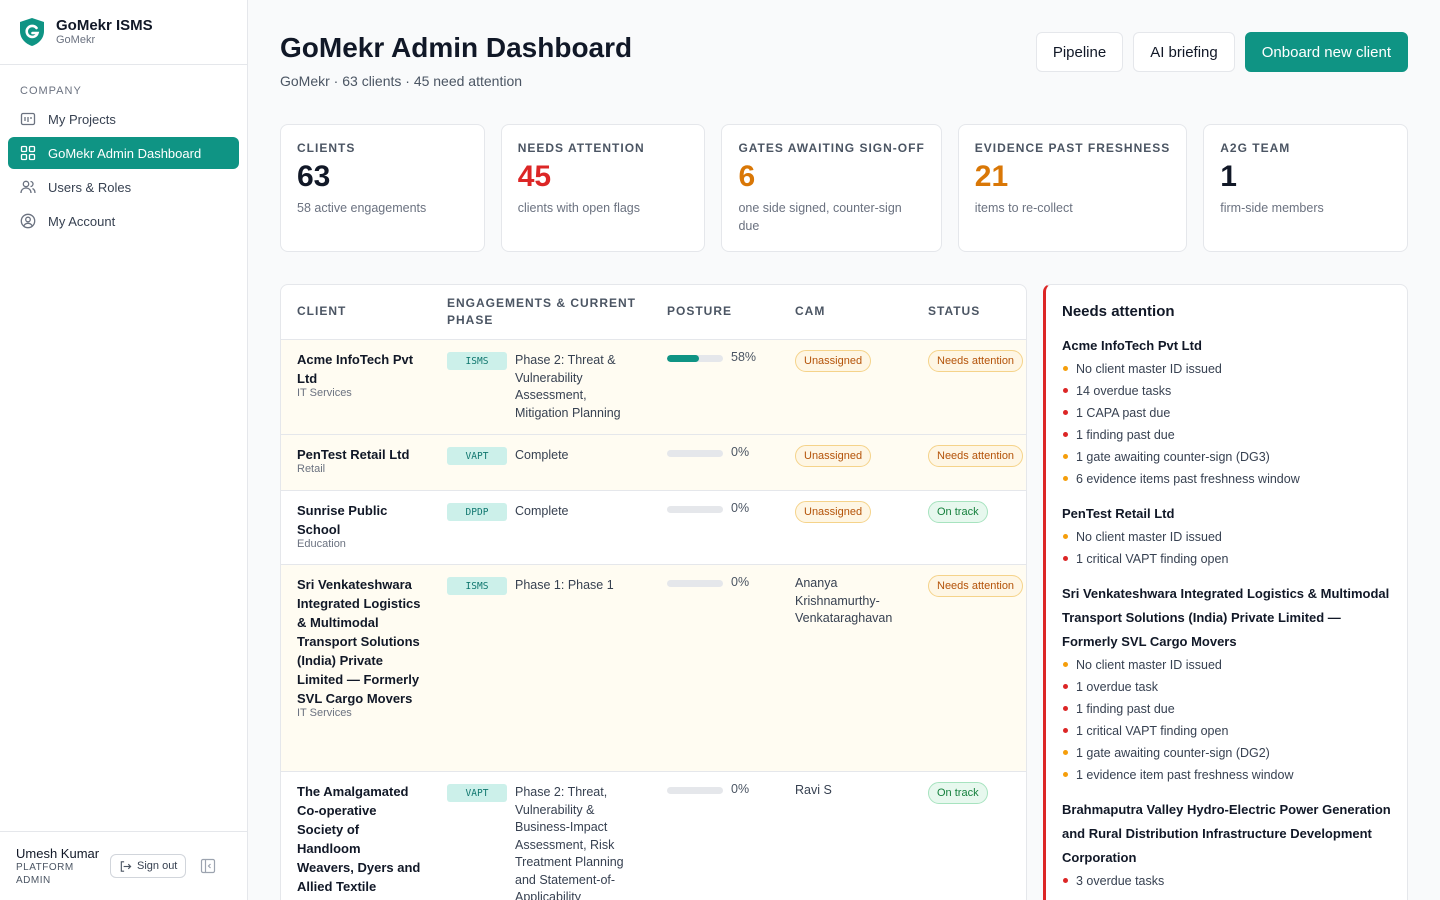 The width and height of the screenshot is (1440, 900). I want to click on stat-value: 63, so click(314, 176).